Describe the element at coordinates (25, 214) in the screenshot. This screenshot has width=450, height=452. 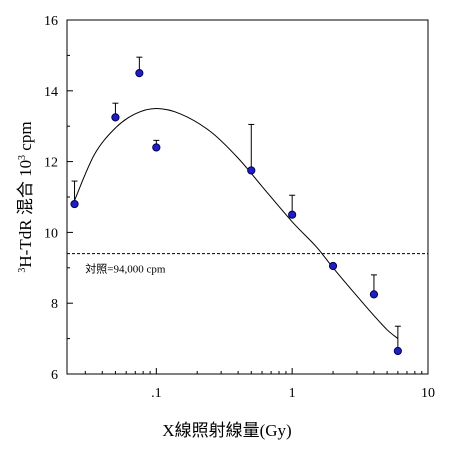
I see `y-axis-title-main: H-TdR 混合 10` at that location.